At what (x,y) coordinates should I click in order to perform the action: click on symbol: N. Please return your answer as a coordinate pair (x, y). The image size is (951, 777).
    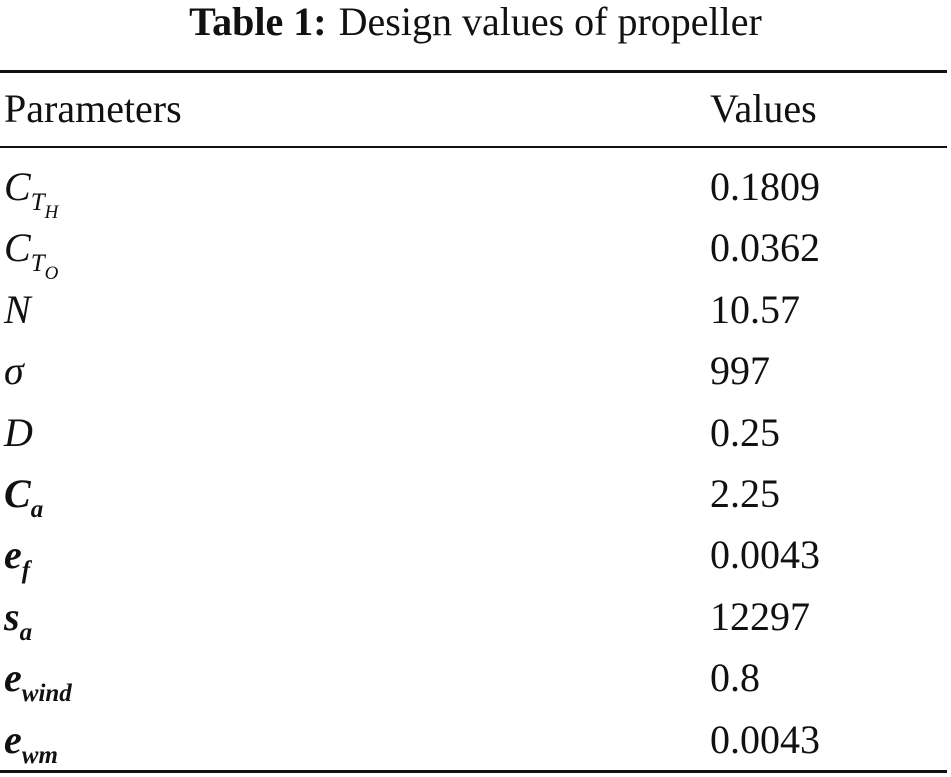
    Looking at the image, I should click on (17, 309).